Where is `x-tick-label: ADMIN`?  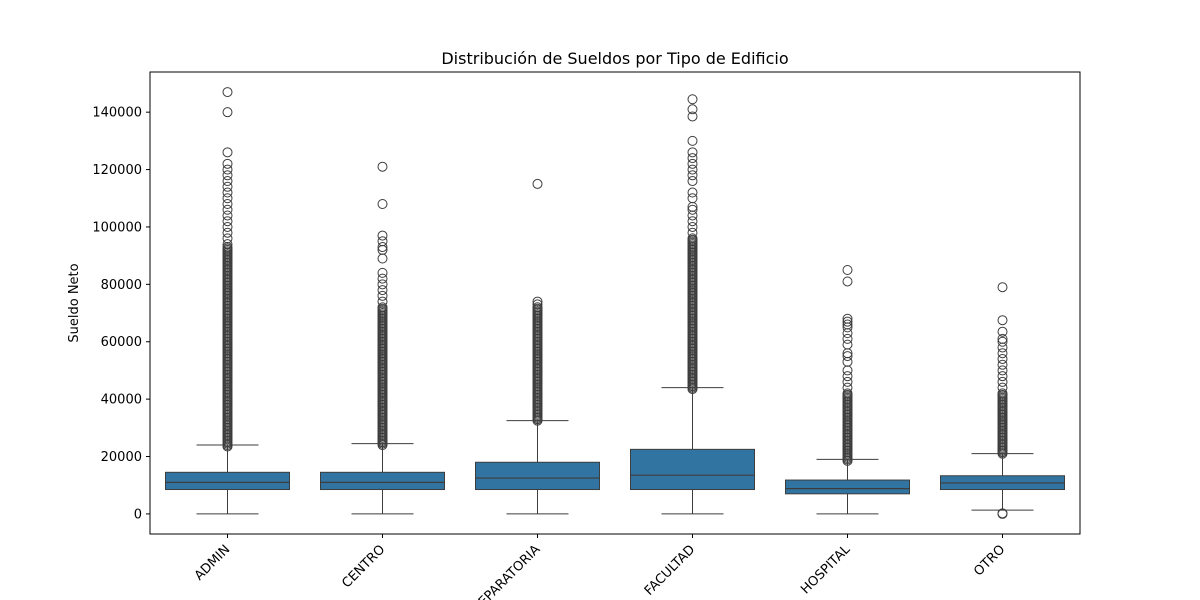 x-tick-label: ADMIN is located at coordinates (212, 562).